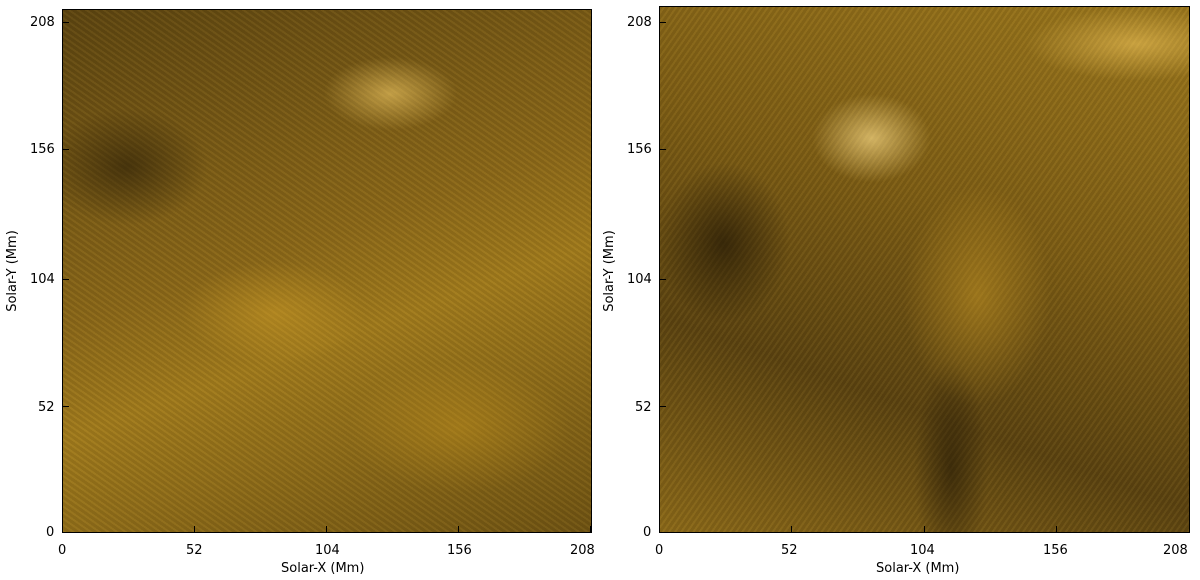  Describe the element at coordinates (647, 532) in the screenshot. I see `right-ytick-label: 0` at that location.